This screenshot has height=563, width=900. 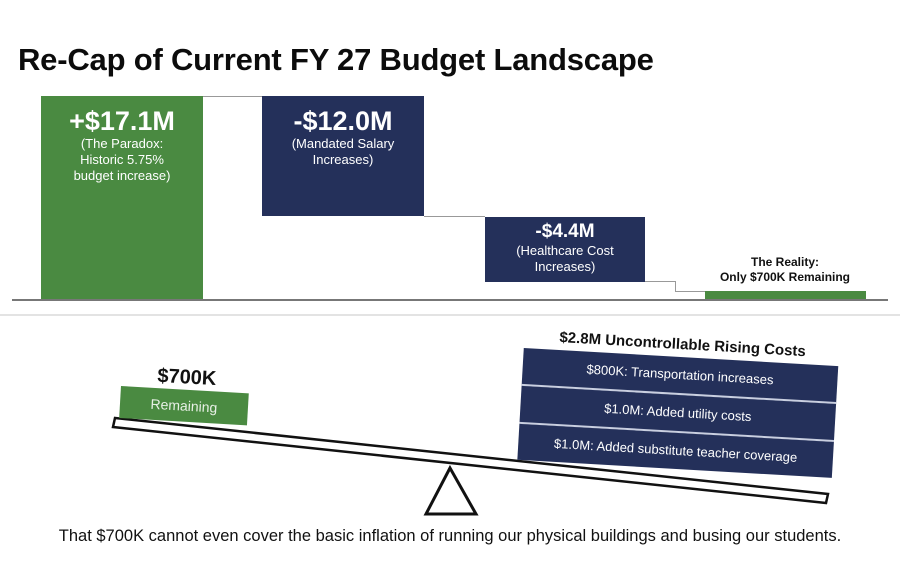 What do you see at coordinates (343, 121) in the screenshot?
I see `salary-increase-amount: -$12.0M` at bounding box center [343, 121].